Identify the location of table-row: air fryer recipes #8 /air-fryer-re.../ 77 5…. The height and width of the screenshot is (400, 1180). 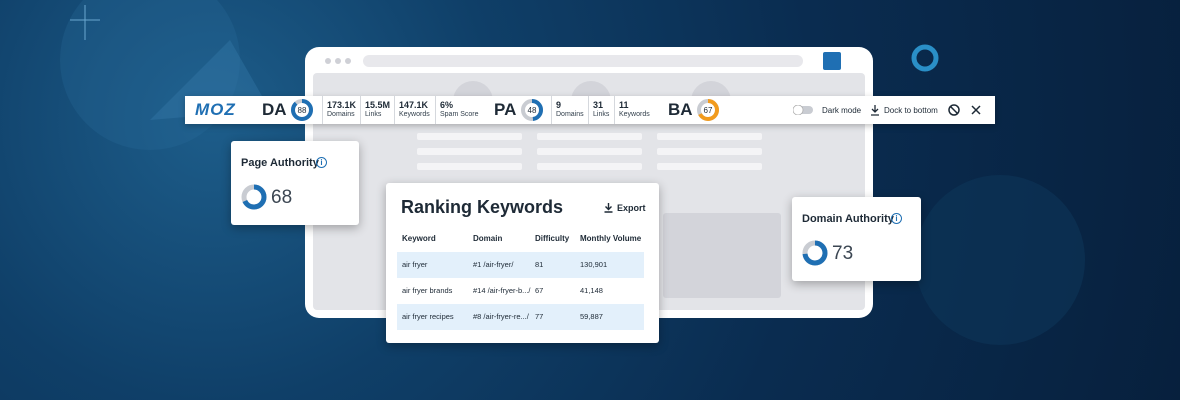
(520, 317).